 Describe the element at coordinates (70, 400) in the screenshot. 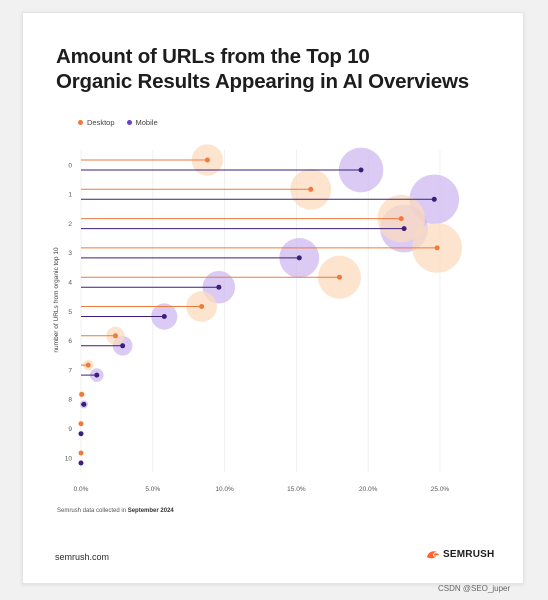

I see `y-tick-label: 8` at that location.